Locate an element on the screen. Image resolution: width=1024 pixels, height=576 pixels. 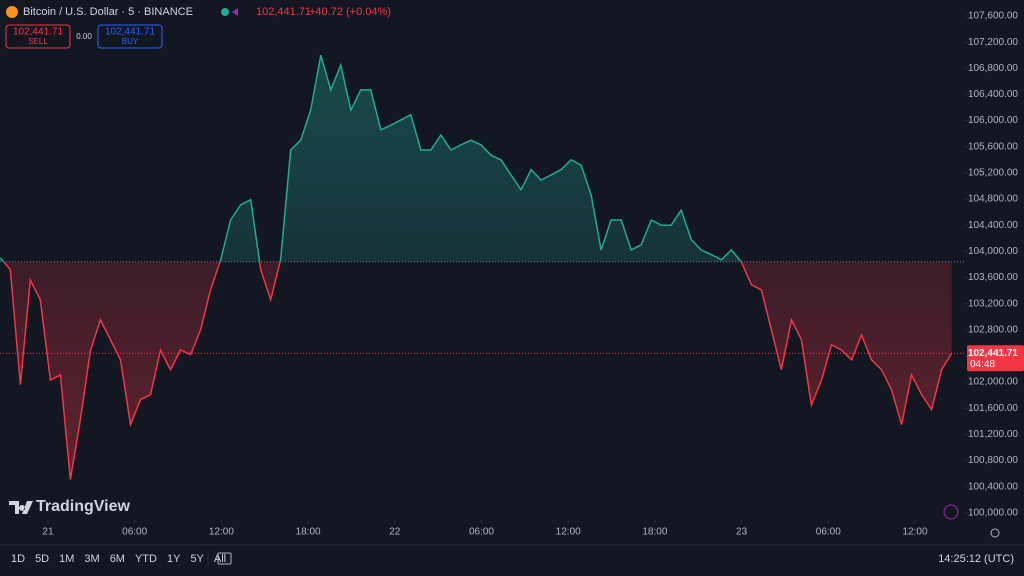
market-status is located at coordinates (225, 12).